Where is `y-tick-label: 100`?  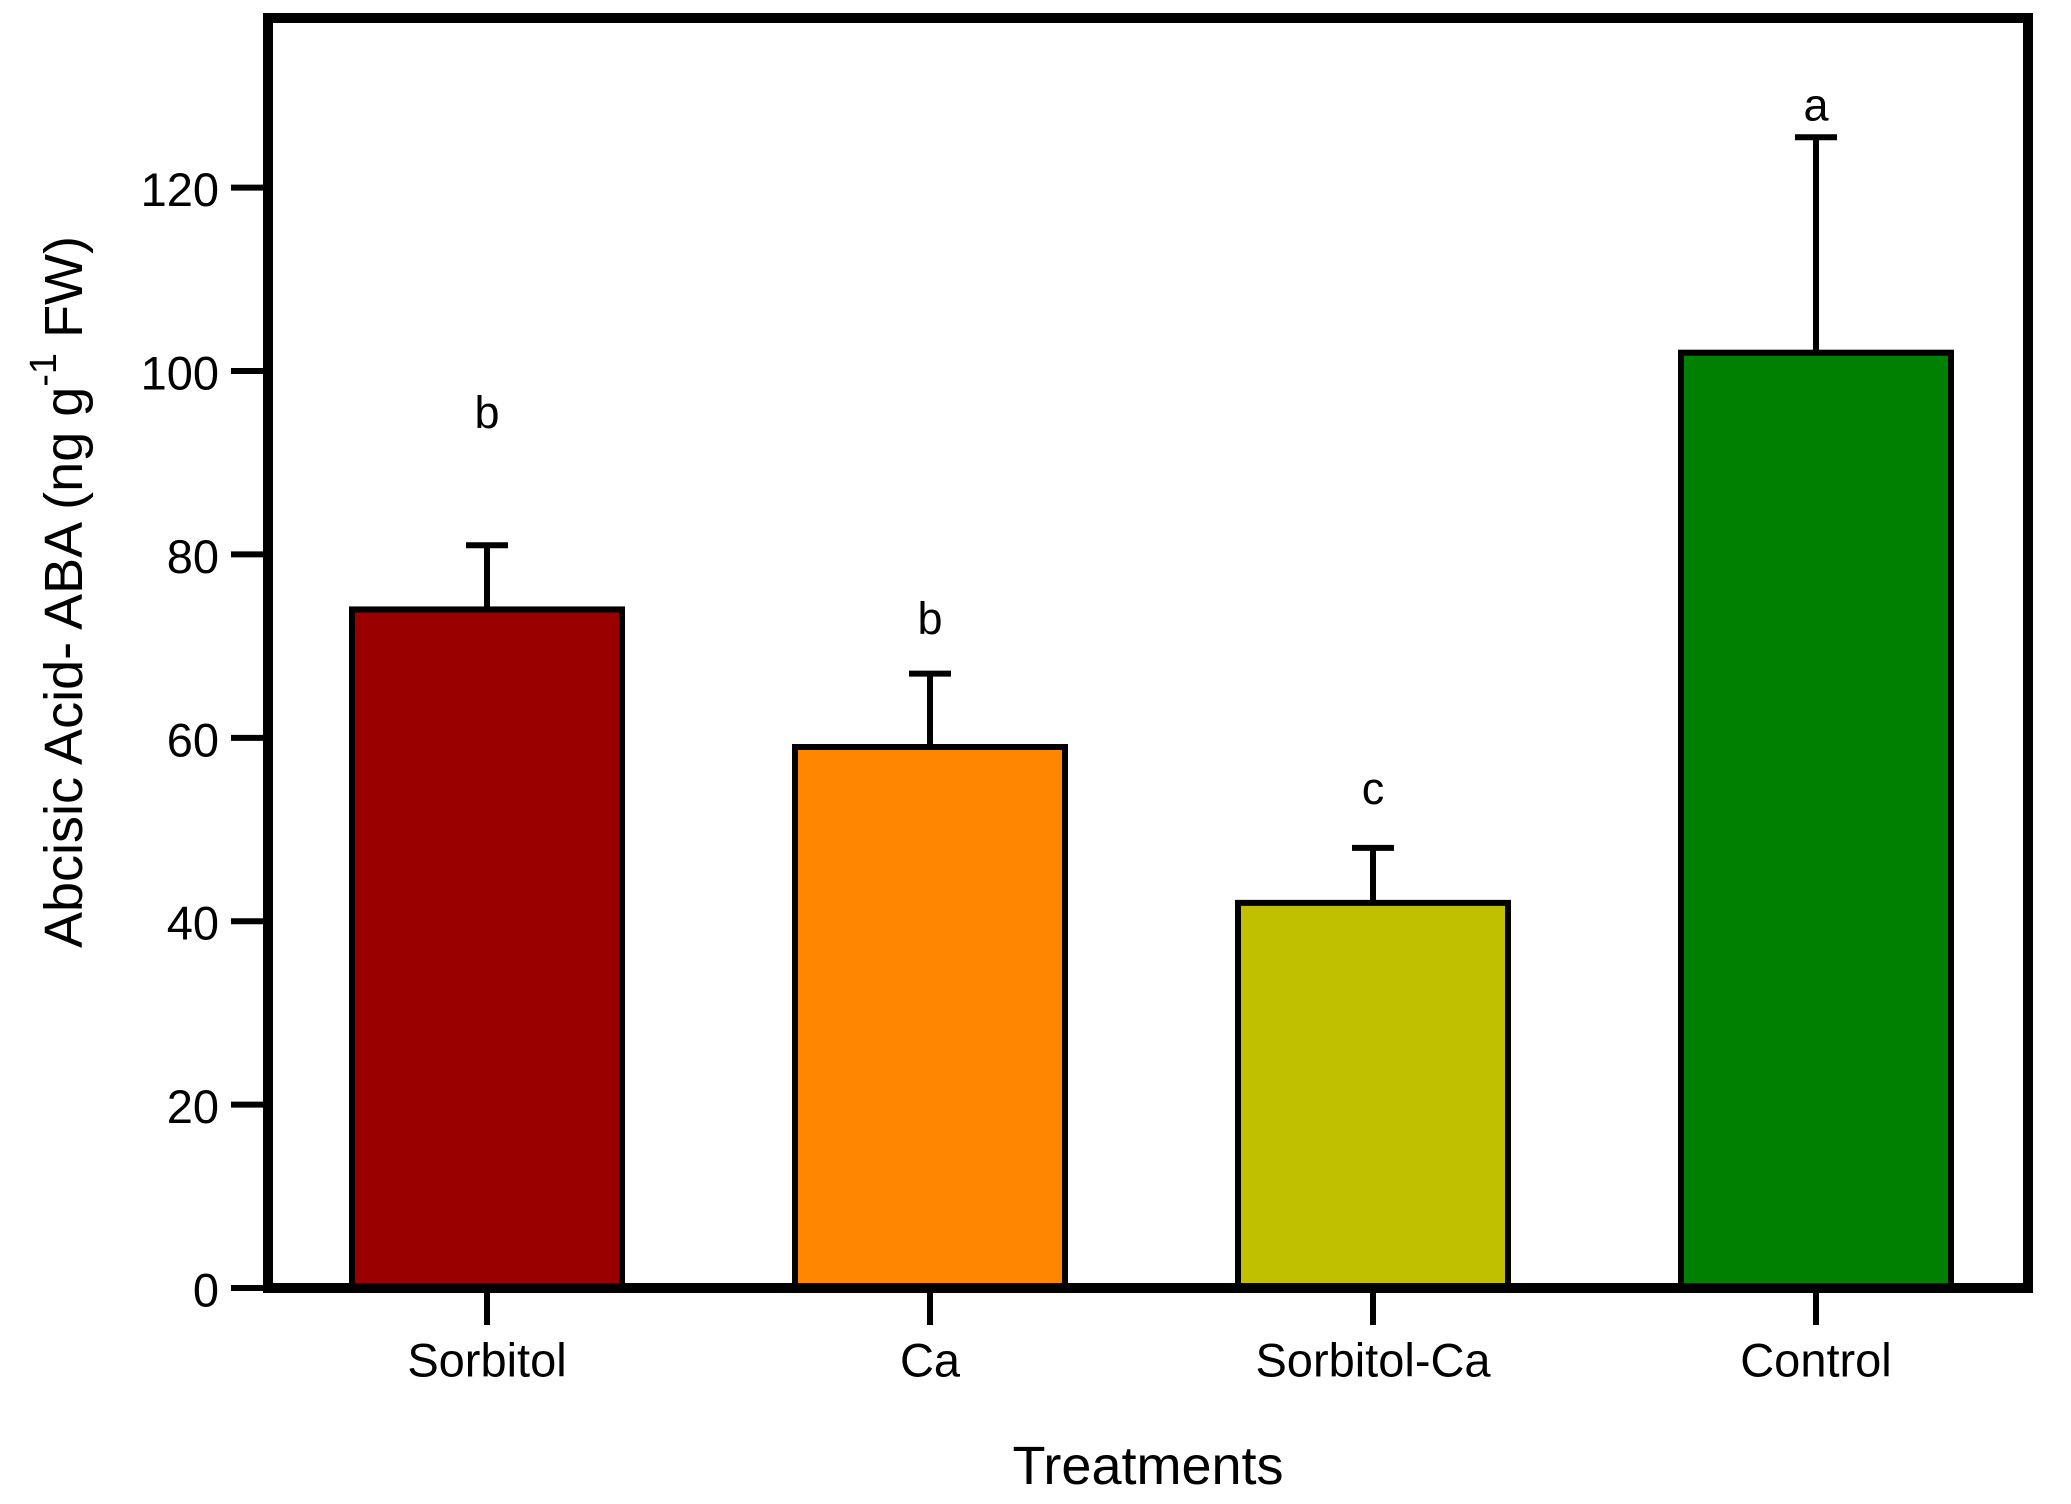
y-tick-label: 100 is located at coordinates (180, 373).